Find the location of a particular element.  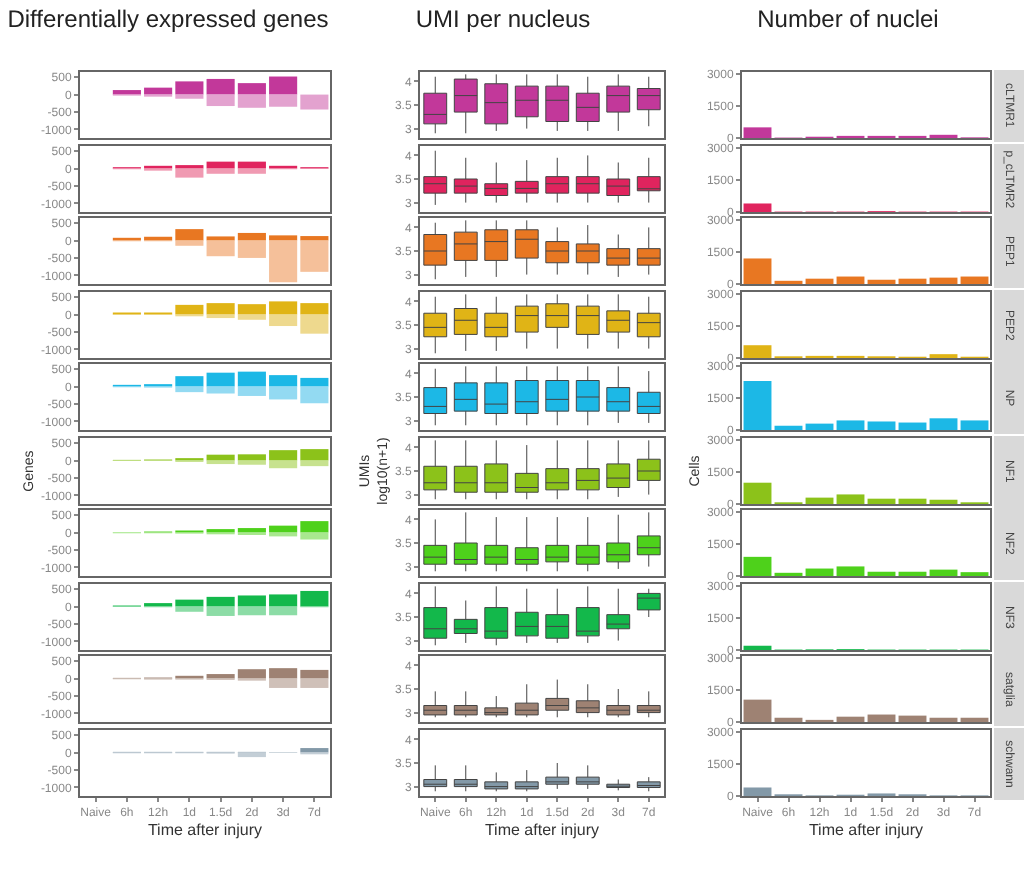

chart-title: UMI per nucleus is located at coordinates (503, 18).